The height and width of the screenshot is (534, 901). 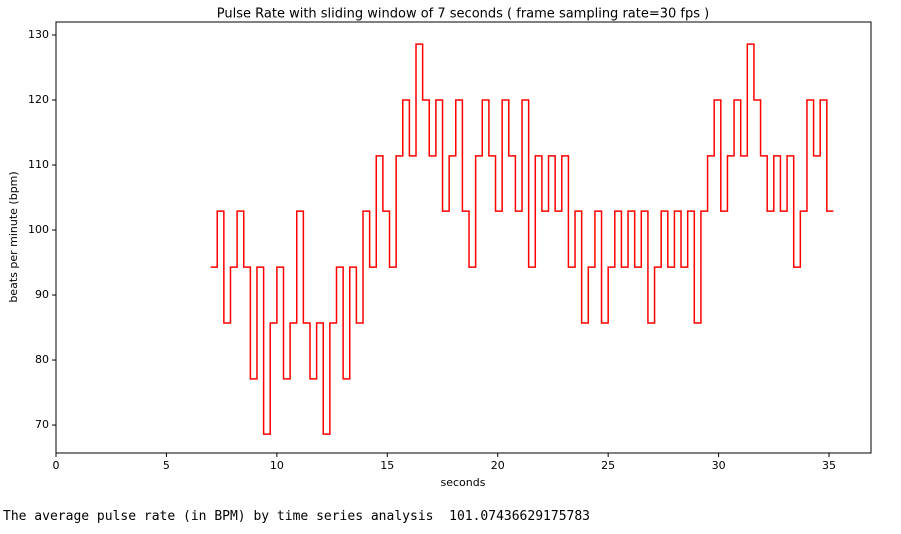 I want to click on x-tick-label: 30, so click(x=719, y=465).